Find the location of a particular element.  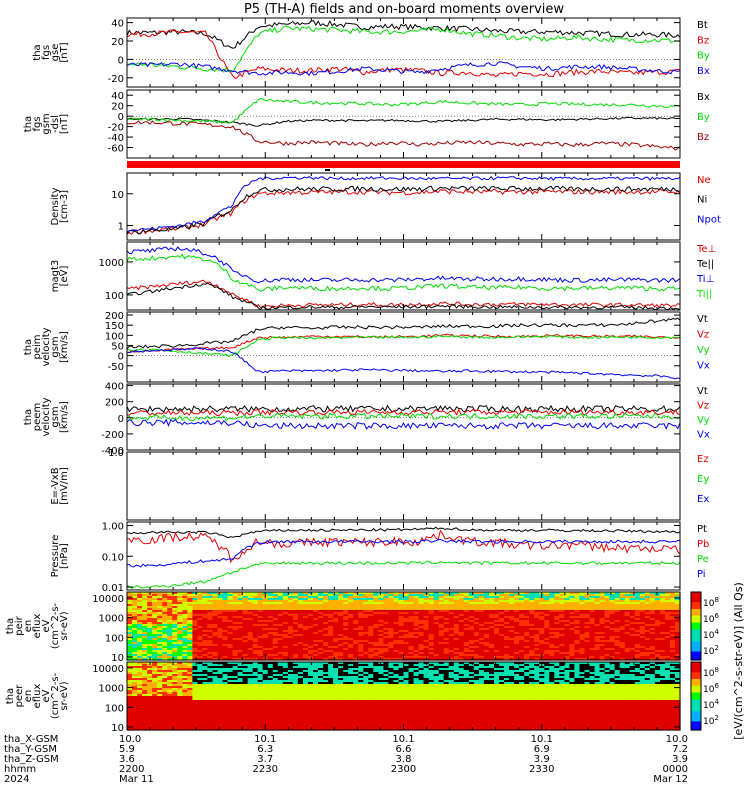

legend-label: Pi is located at coordinates (701, 574).